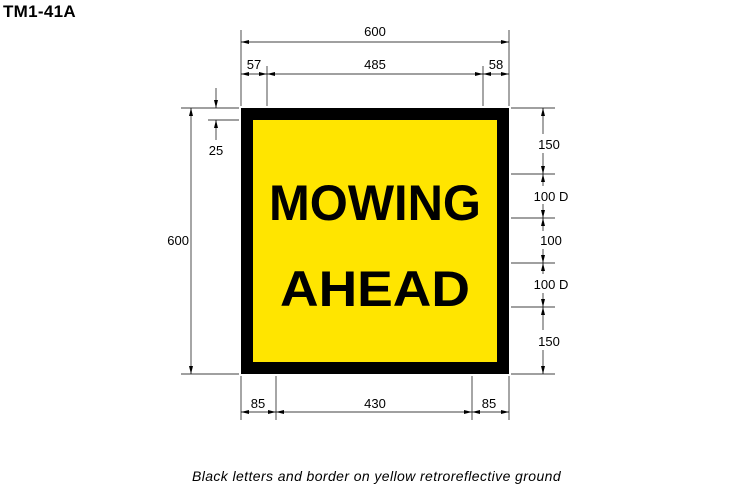 This screenshot has width=753, height=489. Describe the element at coordinates (551, 196) in the screenshot. I see `dim-right-2: 100 D` at that location.